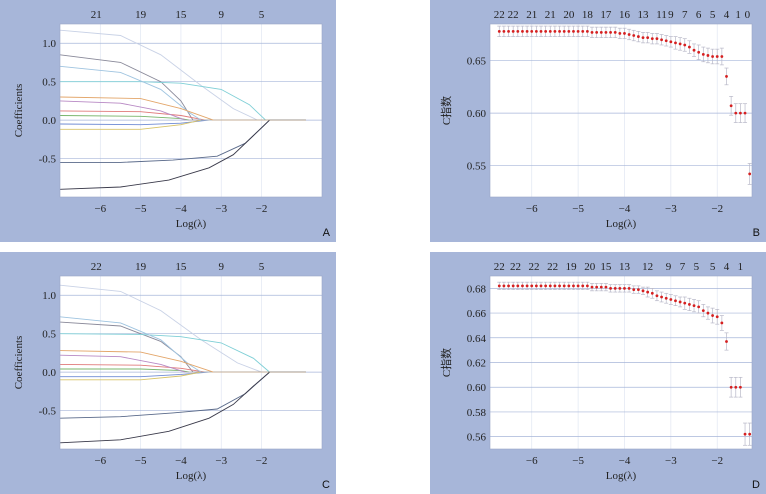 The width and height of the screenshot is (766, 494). What do you see at coordinates (531, 15) in the screenshot?
I see `top-count-label: 21` at bounding box center [531, 15].